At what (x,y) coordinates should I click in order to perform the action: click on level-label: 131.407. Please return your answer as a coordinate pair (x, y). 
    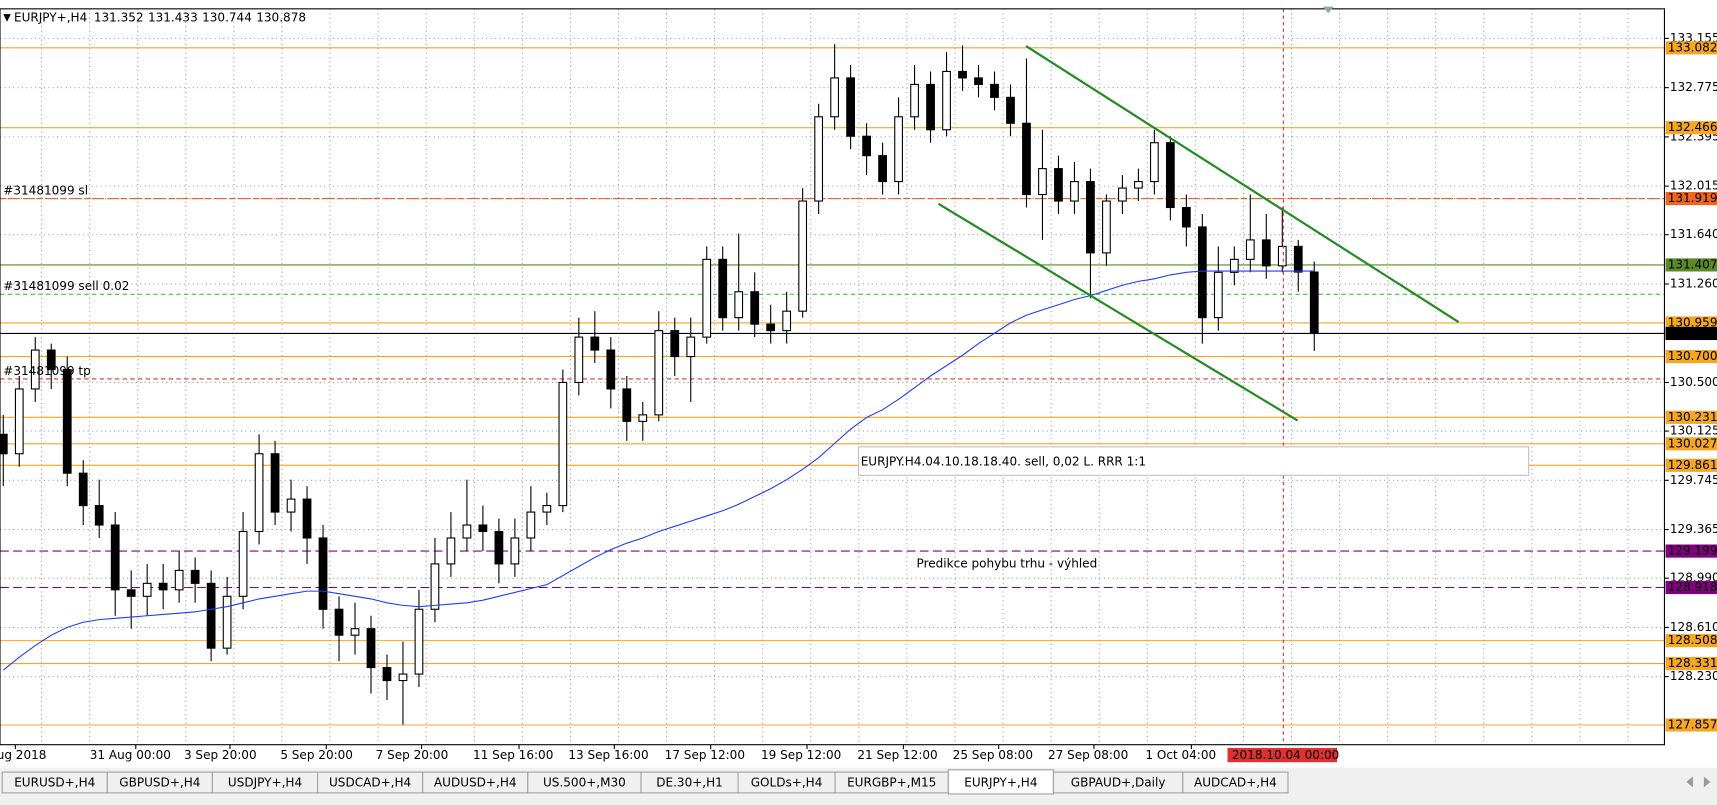
    Looking at the image, I should click on (1692, 264).